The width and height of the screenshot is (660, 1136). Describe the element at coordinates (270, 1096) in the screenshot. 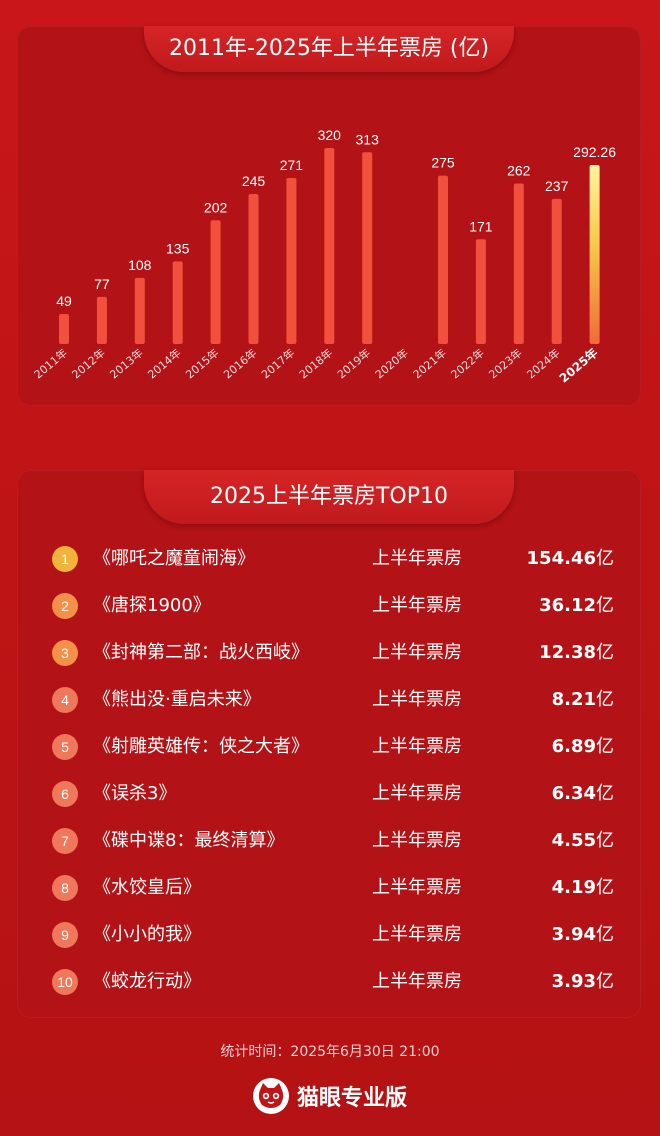

I see `cat-face-icon` at that location.